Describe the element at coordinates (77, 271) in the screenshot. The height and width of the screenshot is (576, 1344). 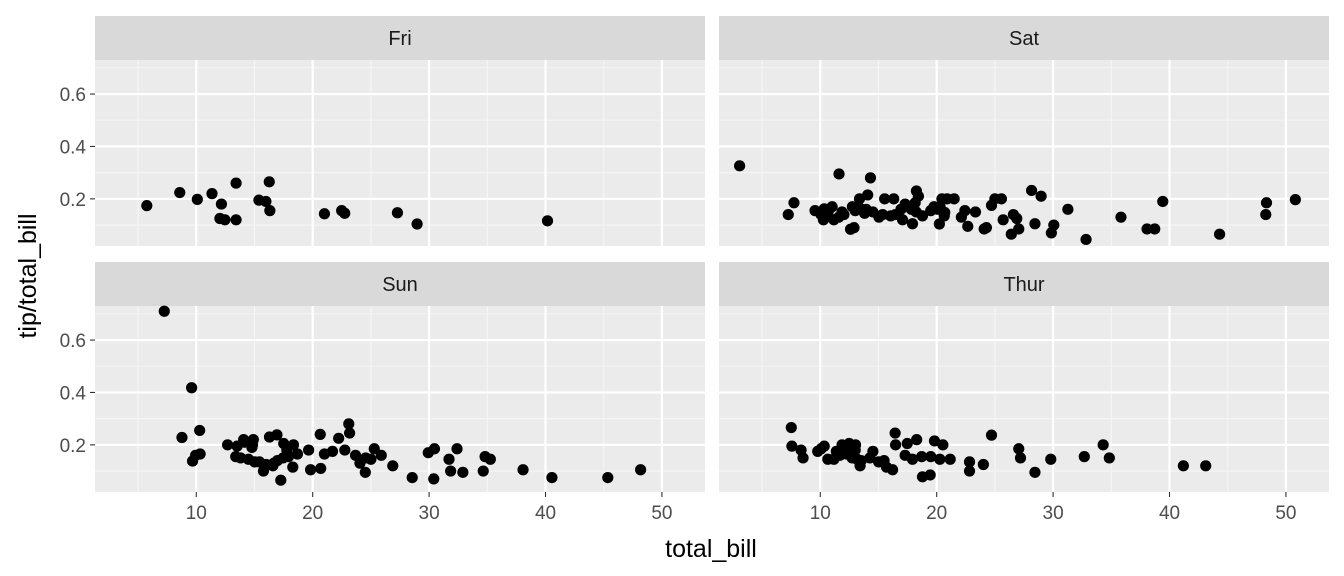
I see `y-axes: 0.2 0.4 0.6 0.2 0.4 0.6` at that location.